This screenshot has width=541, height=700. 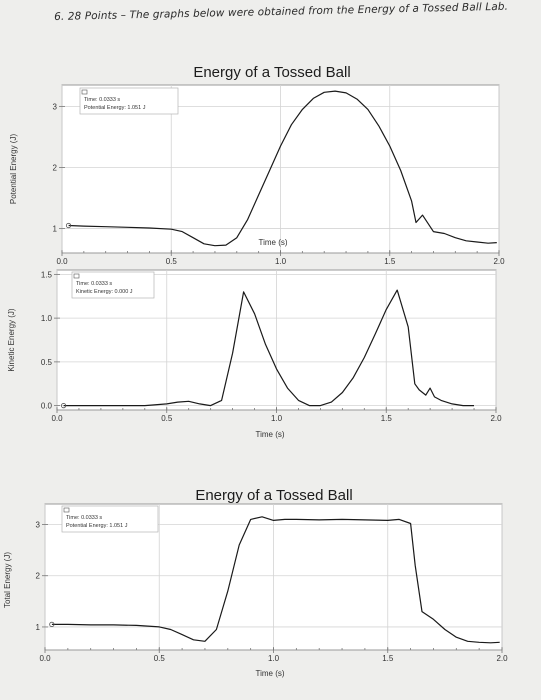 I want to click on y-axis-title: Kinetic Energy (J), so click(x=11, y=339).